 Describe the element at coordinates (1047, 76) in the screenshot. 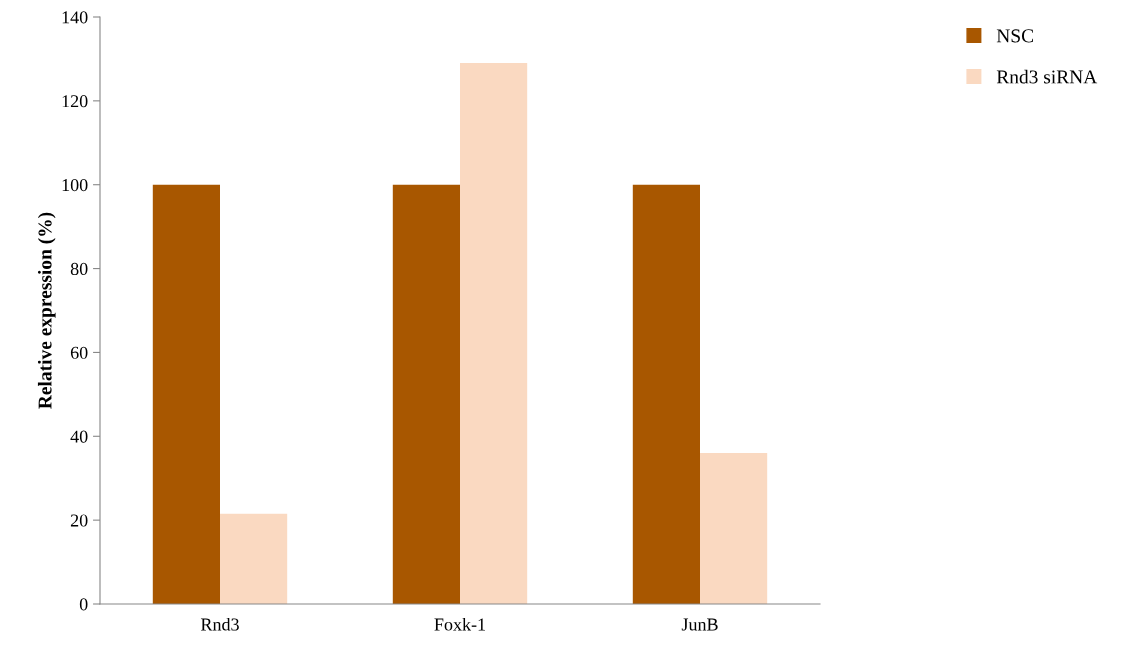

I see `legend-label: Rnd3 siRNA` at that location.